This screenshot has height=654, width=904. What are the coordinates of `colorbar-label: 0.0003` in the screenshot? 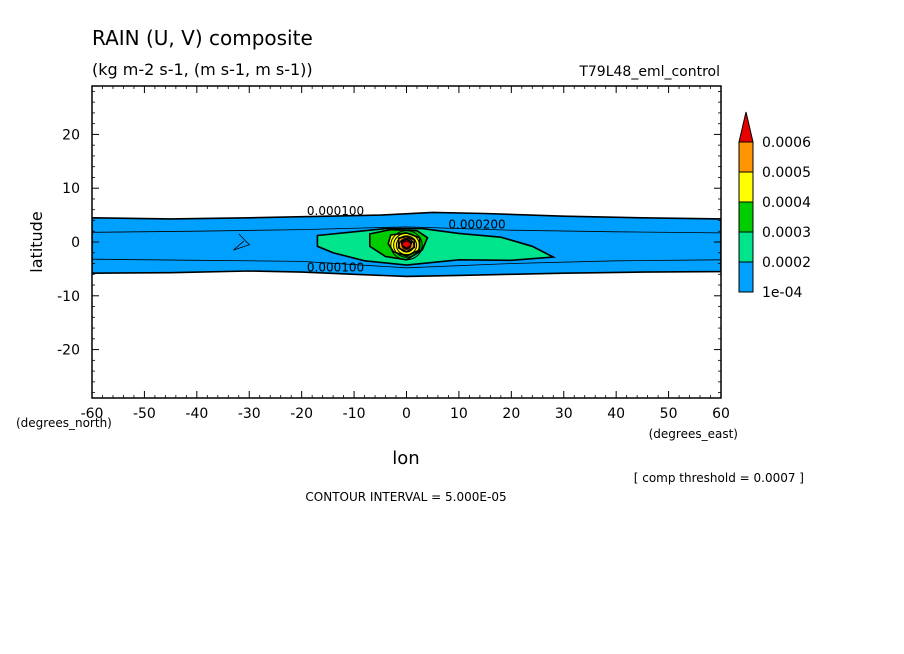 It's located at (786, 233).